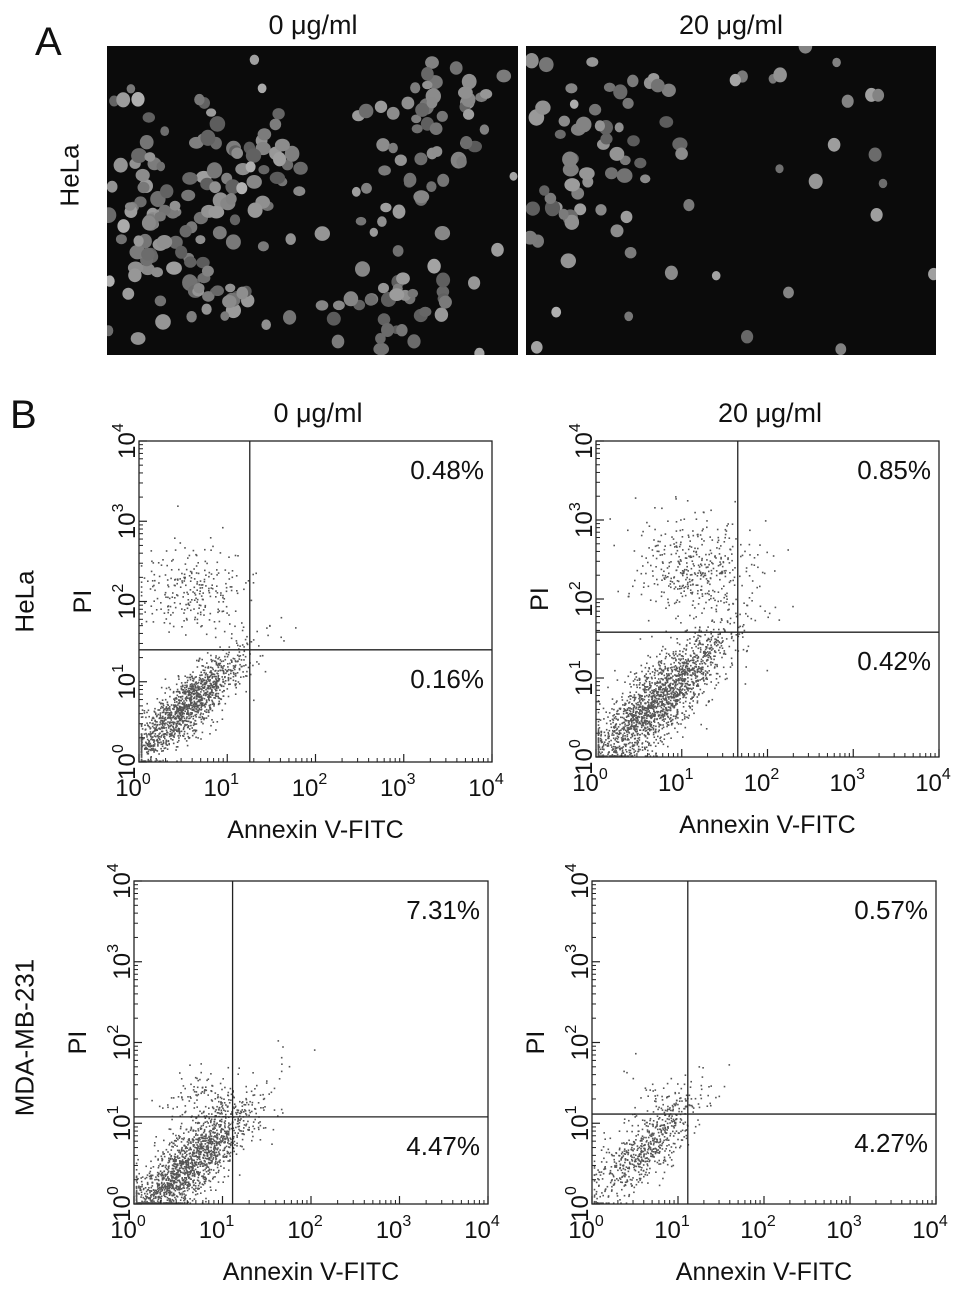  Describe the element at coordinates (447, 470) in the screenshot. I see `quadrant-upper-right-percent: 0.48%` at that location.